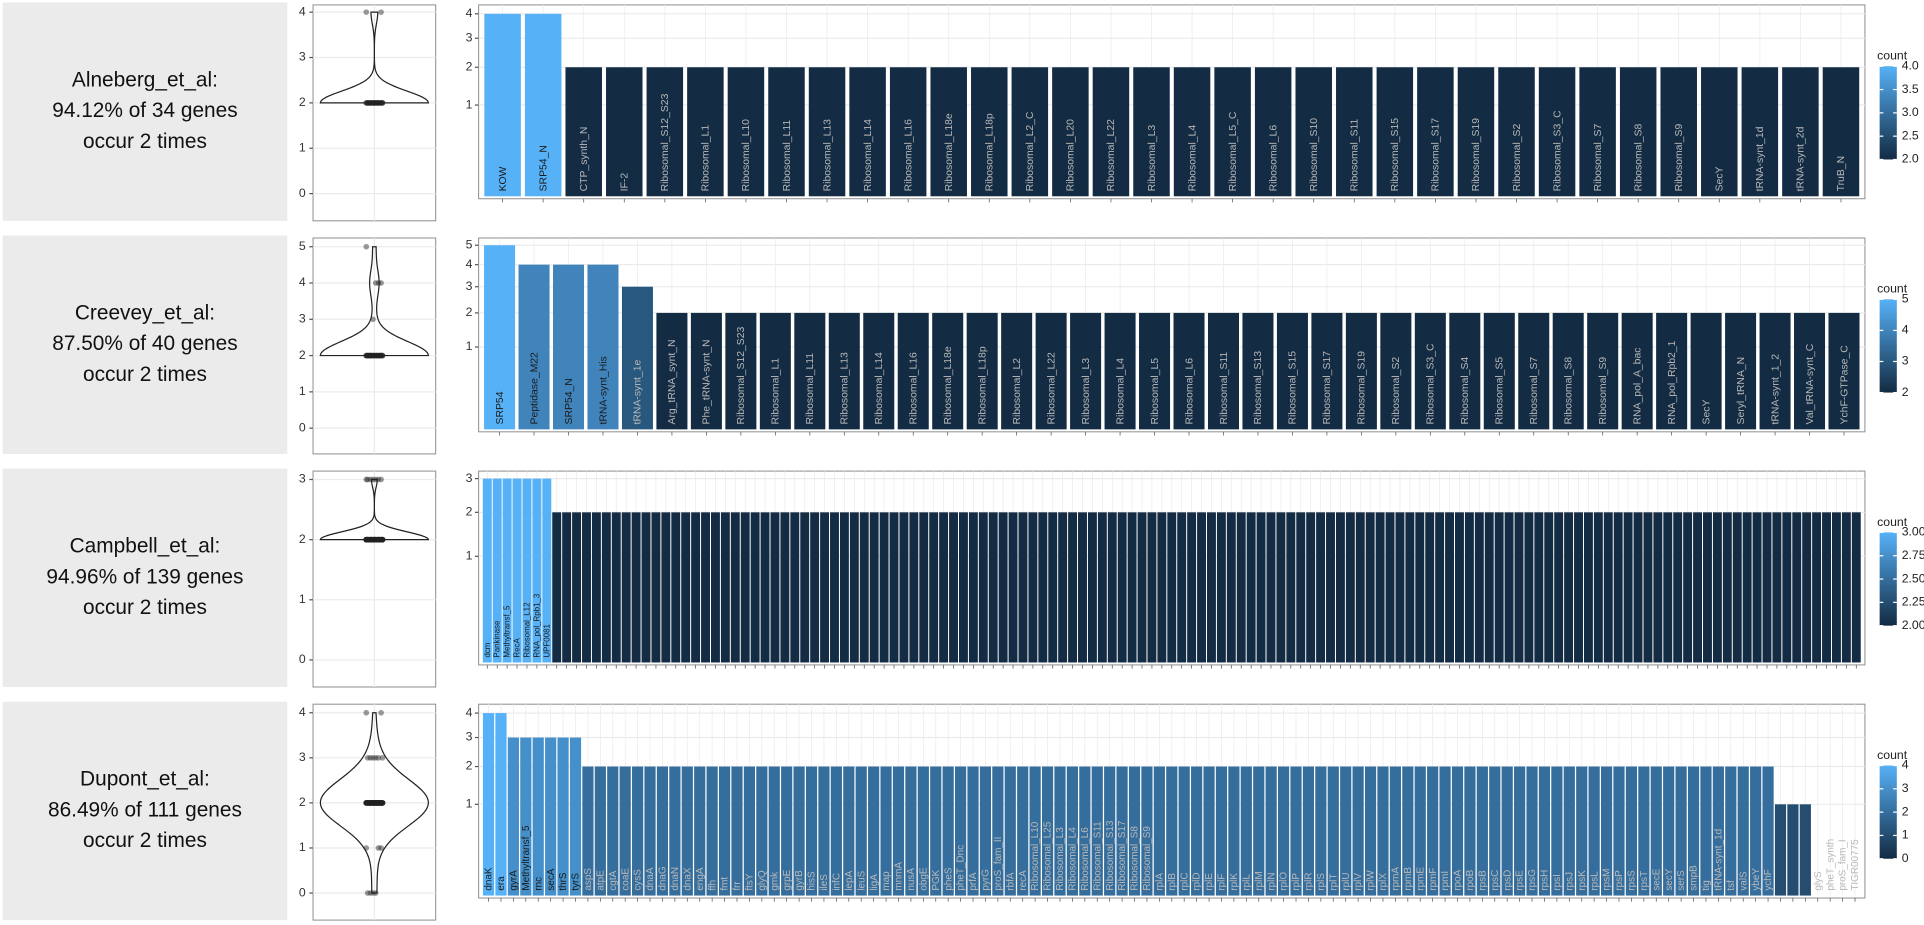  What do you see at coordinates (1706, 412) in the screenshot?
I see `bar-label: SecY` at bounding box center [1706, 412].